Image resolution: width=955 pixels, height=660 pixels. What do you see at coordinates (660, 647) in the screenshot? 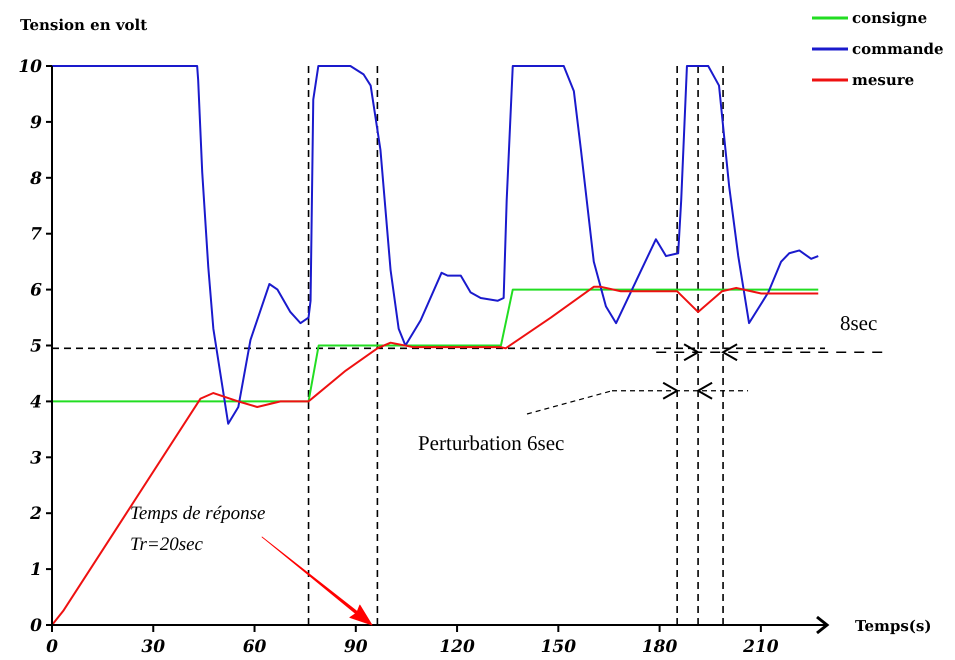
I see `x-tick-label: 180` at bounding box center [660, 647].